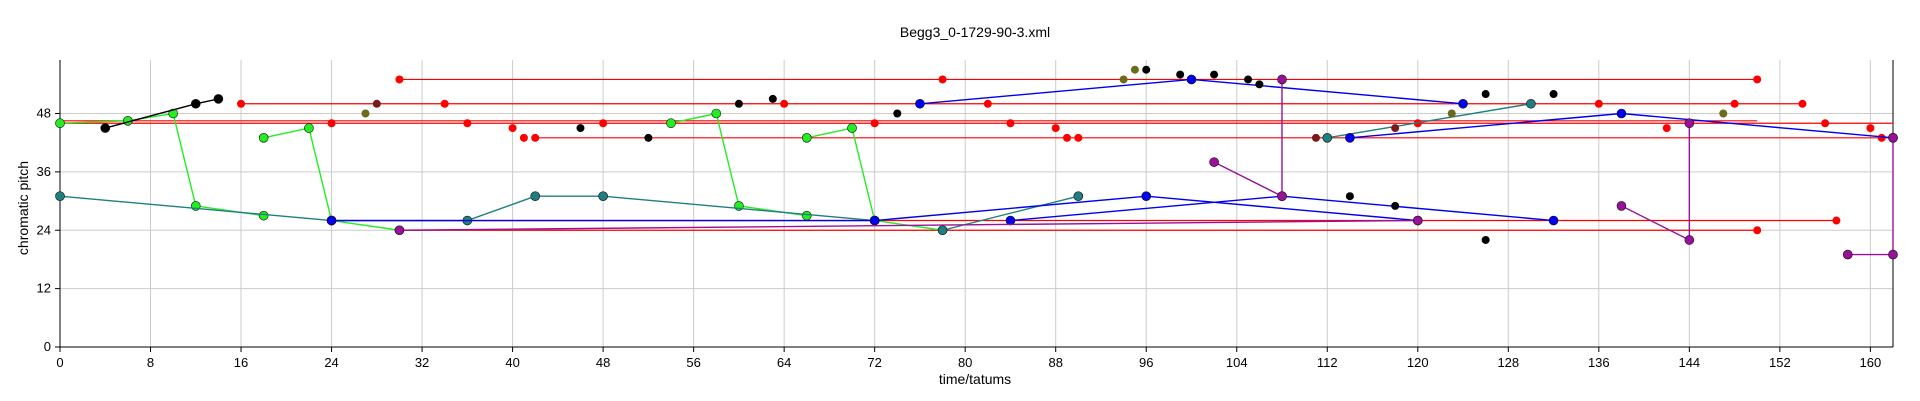  I want to click on x-tick-label: 96, so click(1146, 362).